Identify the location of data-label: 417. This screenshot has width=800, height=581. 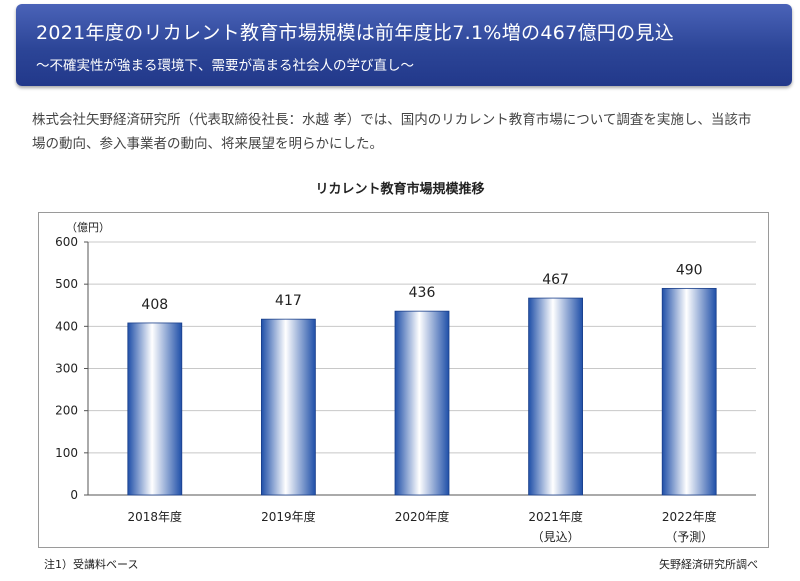
(288, 301).